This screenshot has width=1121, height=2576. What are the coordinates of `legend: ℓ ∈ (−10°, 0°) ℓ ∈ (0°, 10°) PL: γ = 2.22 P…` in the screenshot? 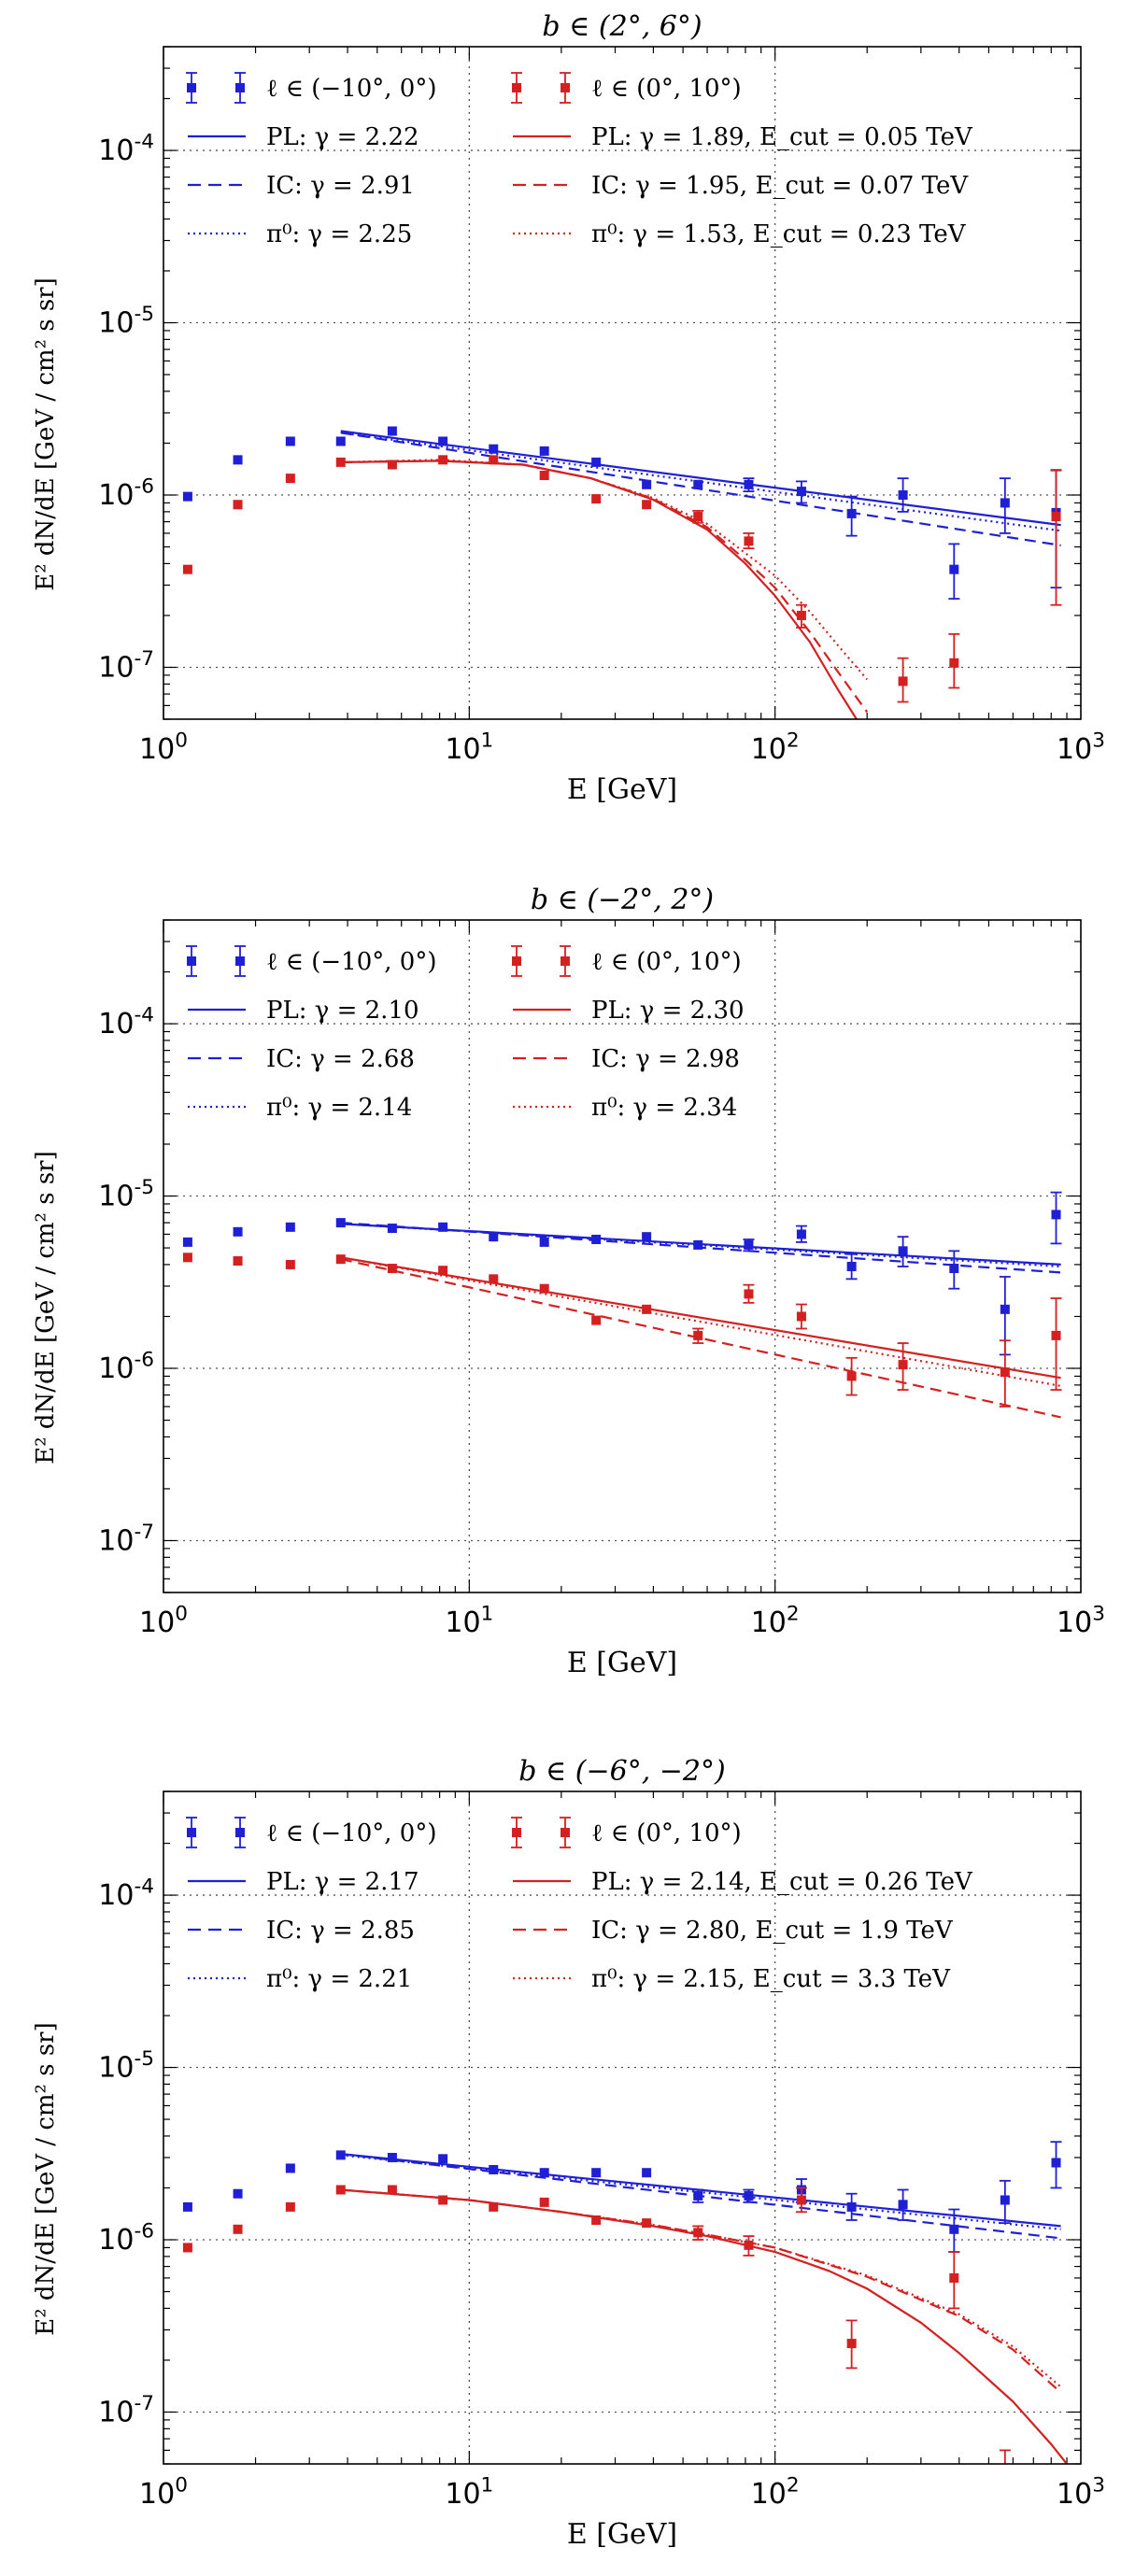 It's located at (579, 160).